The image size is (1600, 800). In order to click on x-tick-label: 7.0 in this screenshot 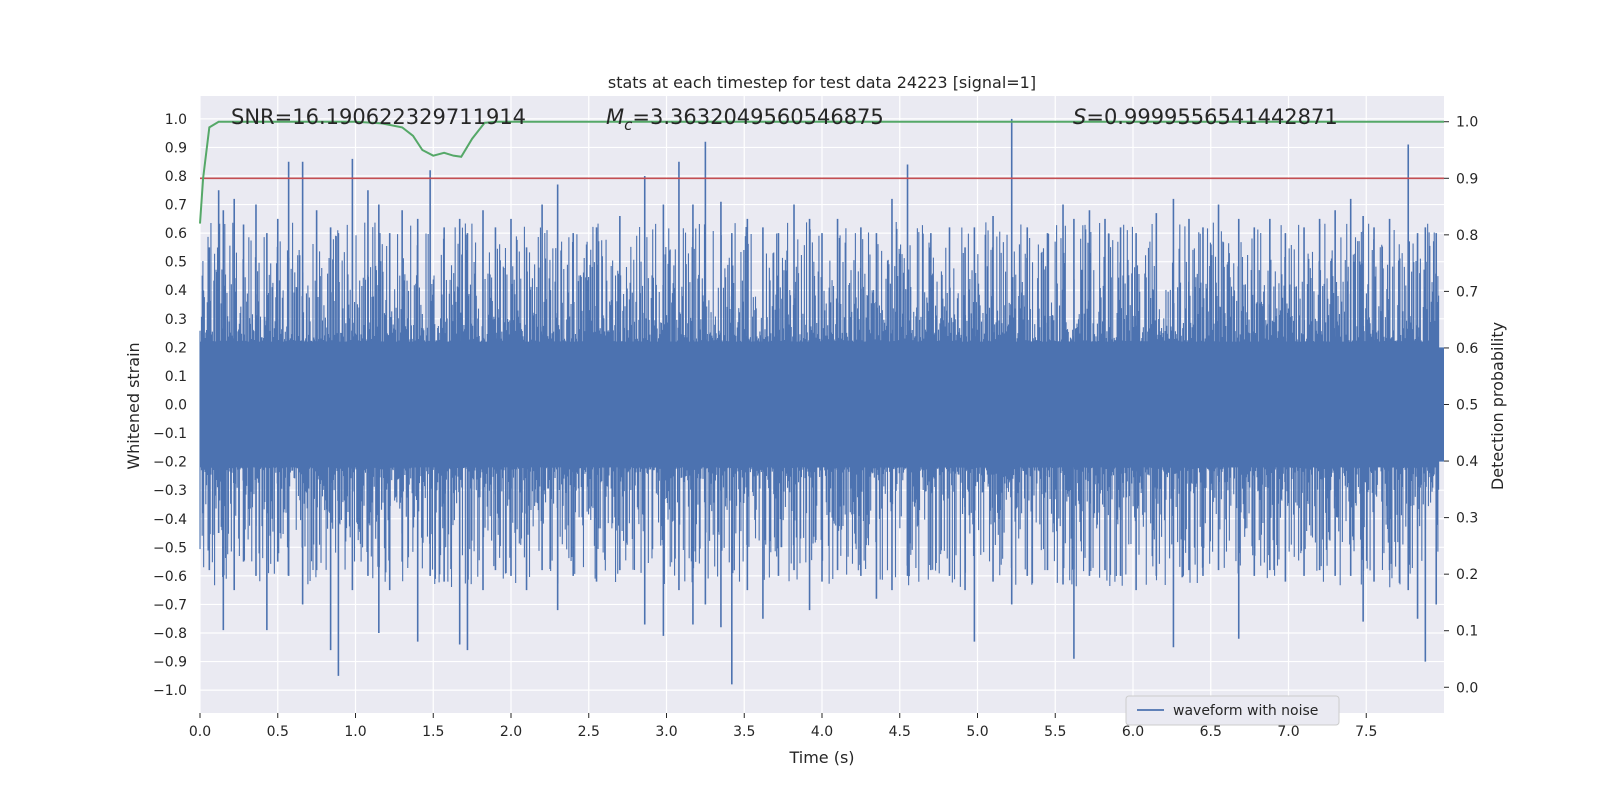, I will do `click(1288, 732)`.